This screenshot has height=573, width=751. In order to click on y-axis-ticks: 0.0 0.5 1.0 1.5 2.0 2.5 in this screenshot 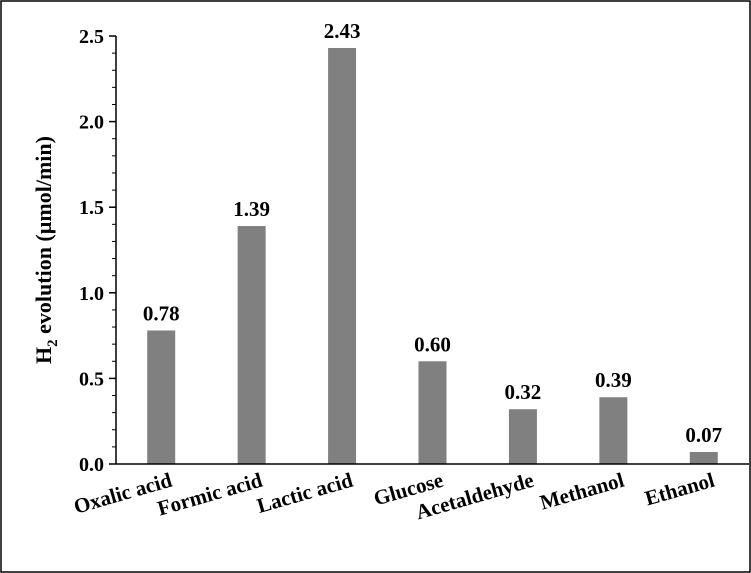, I will do `click(97, 251)`.